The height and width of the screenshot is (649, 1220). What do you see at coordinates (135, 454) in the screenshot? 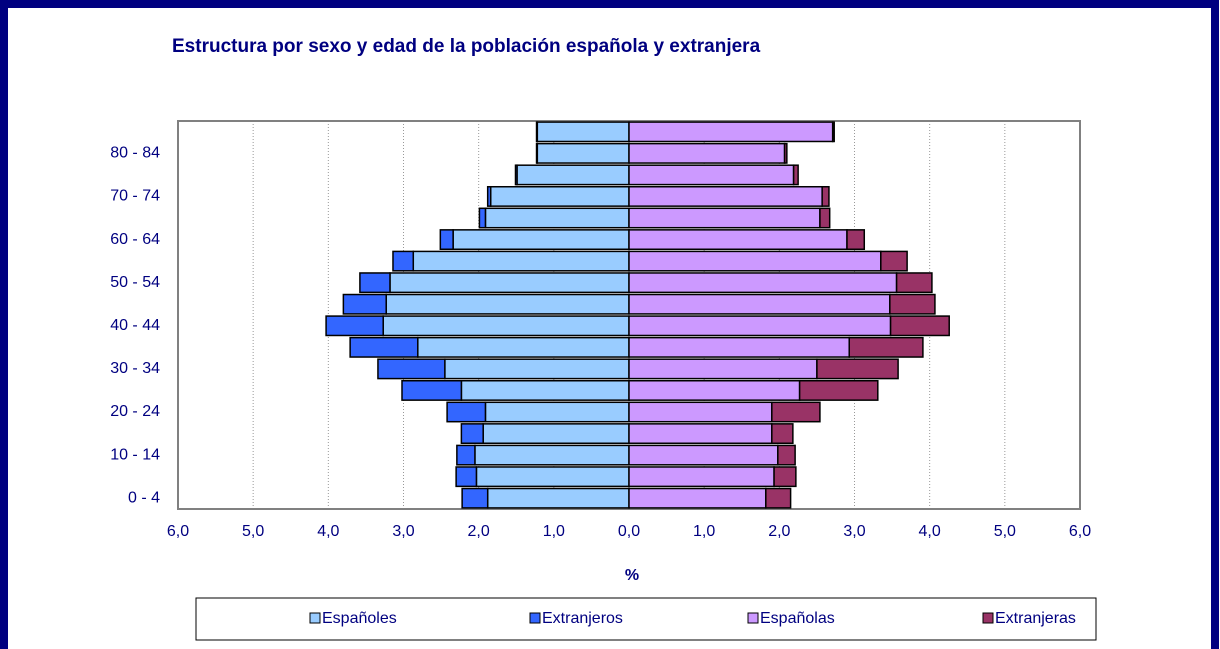
I see `y-tick-label: 10 - 14` at bounding box center [135, 454].